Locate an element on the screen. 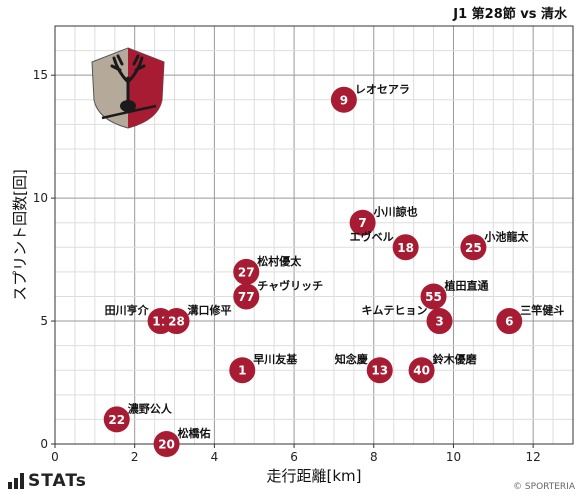  x-tick-label: 6 is located at coordinates (294, 457).